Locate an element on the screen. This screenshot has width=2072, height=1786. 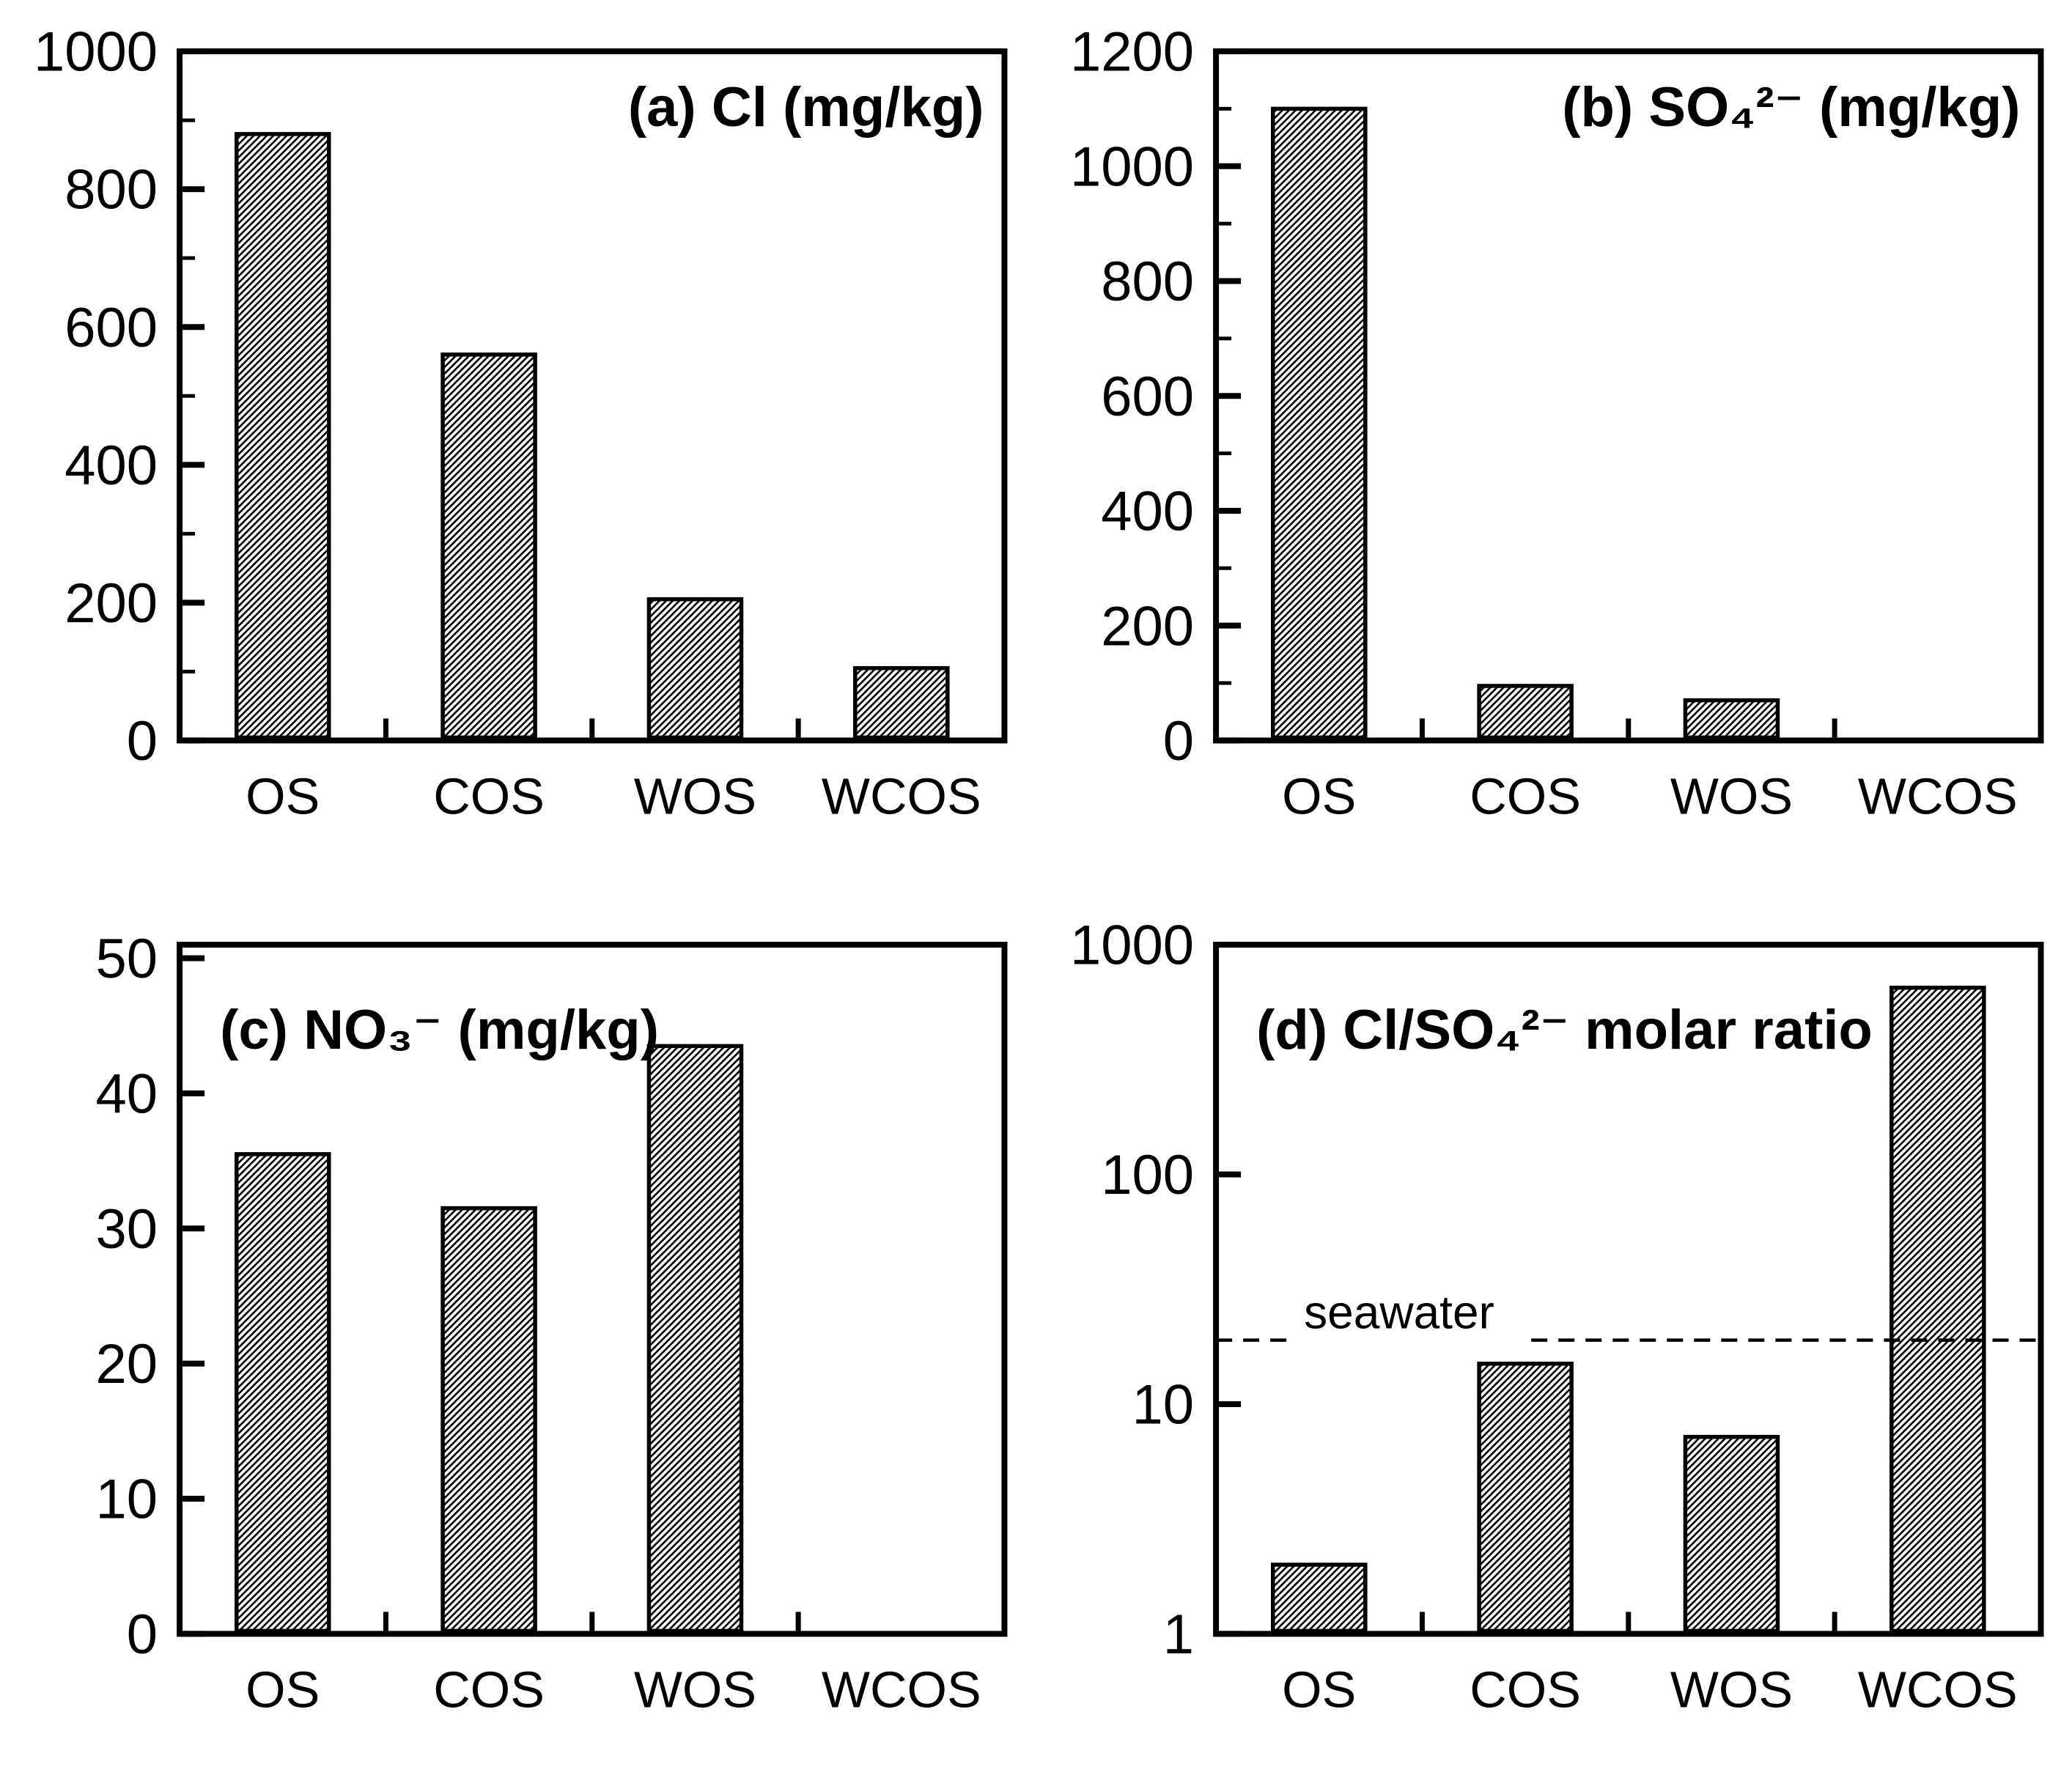
panel-title: (d) Cl/SO₄²⁻ molar ratio is located at coordinates (1564, 1030).